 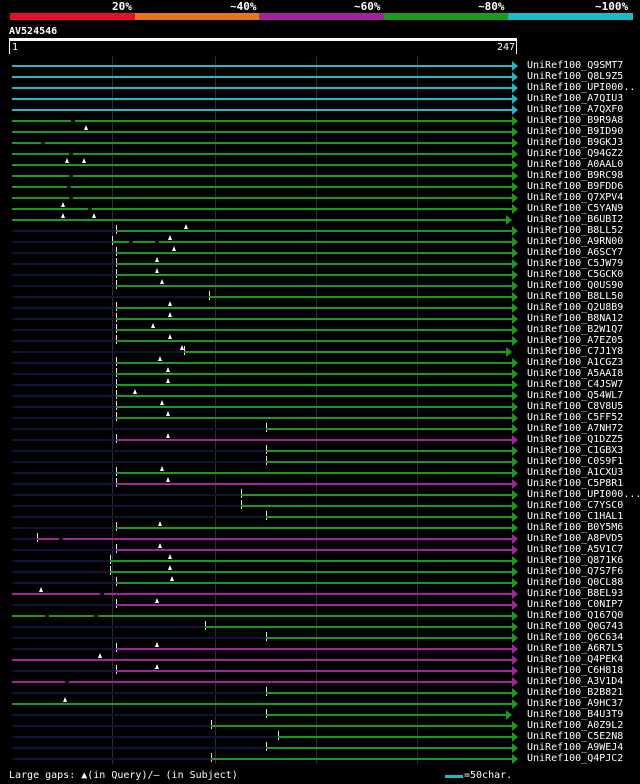 What do you see at coordinates (575, 285) in the screenshot?
I see `hit-name-link: UniRef100_Q0US90` at bounding box center [575, 285].